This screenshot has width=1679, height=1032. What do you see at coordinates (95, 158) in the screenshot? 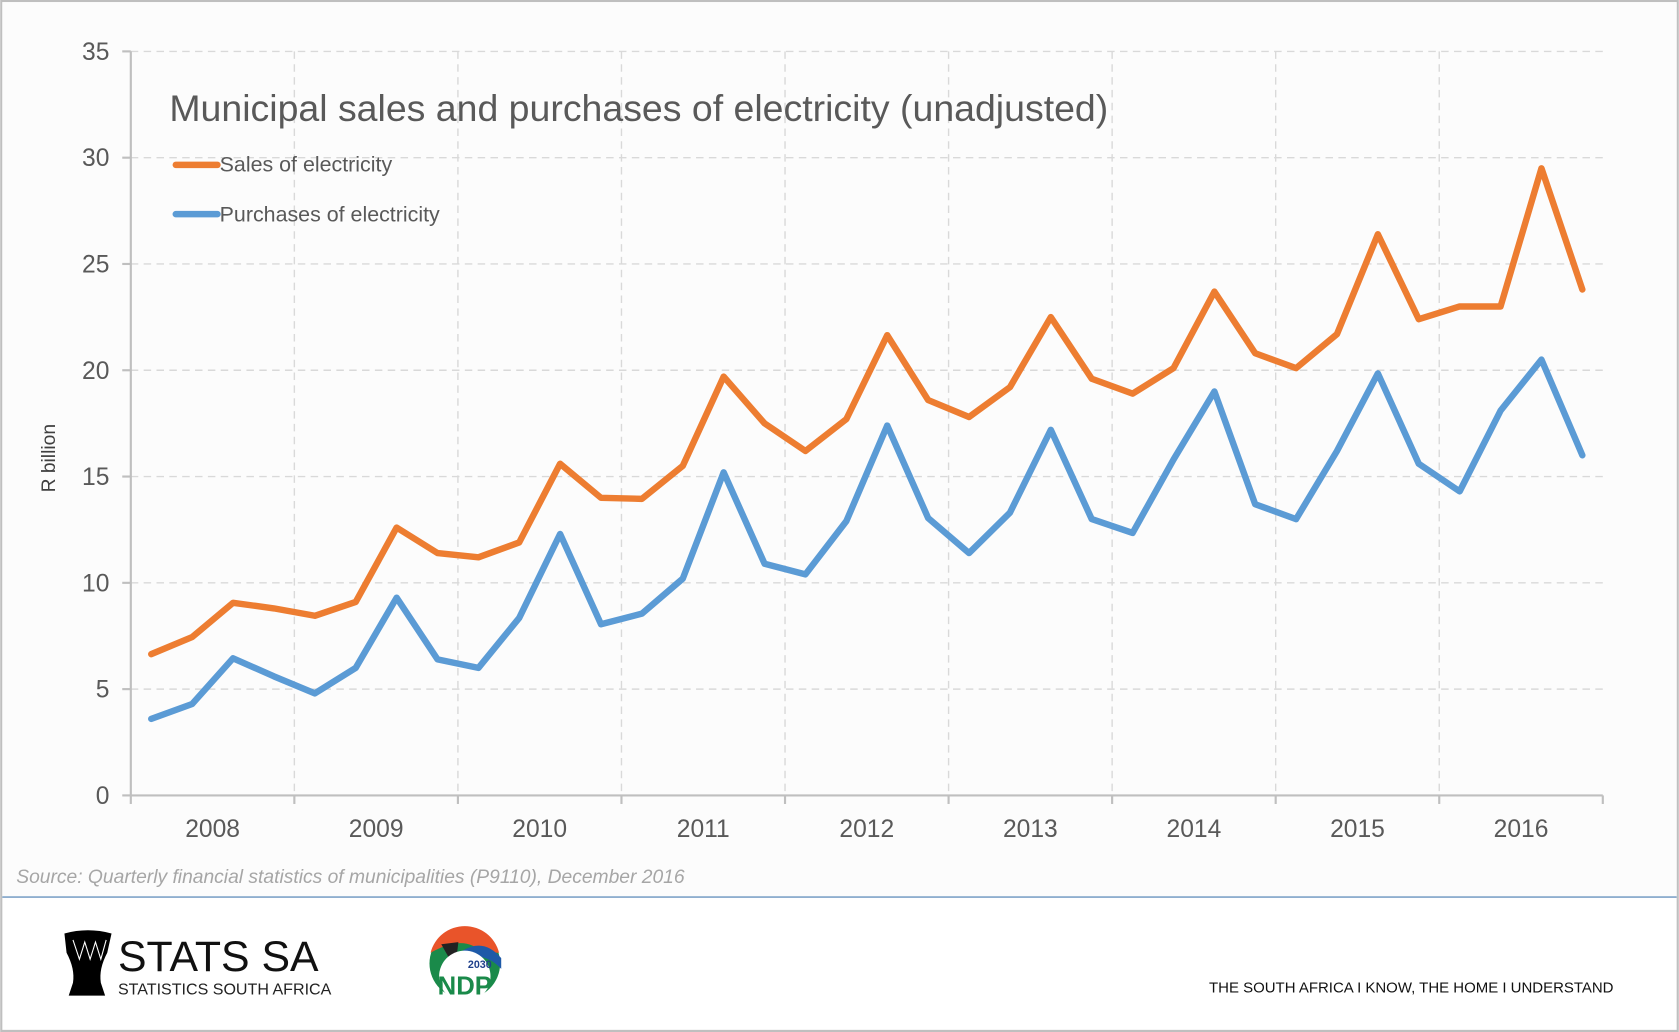
I see `y-tick-label: 30` at bounding box center [95, 158].